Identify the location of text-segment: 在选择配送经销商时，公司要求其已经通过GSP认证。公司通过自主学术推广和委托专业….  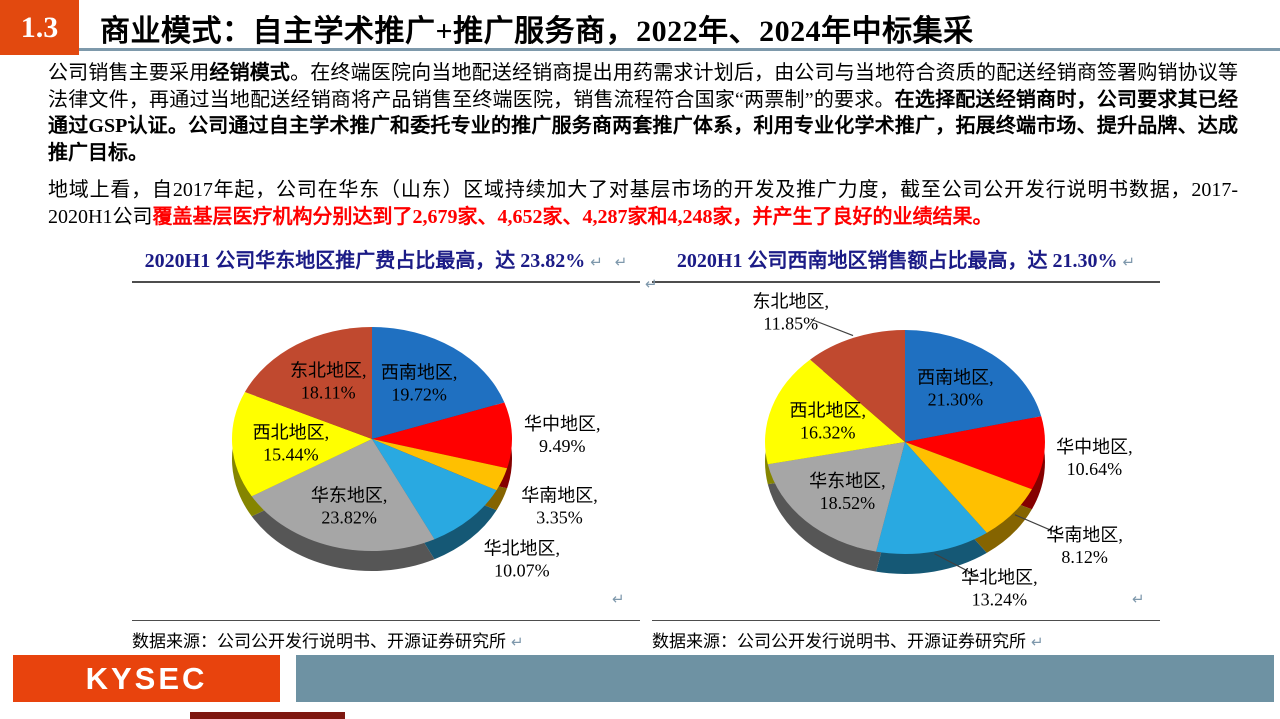
(643, 126).